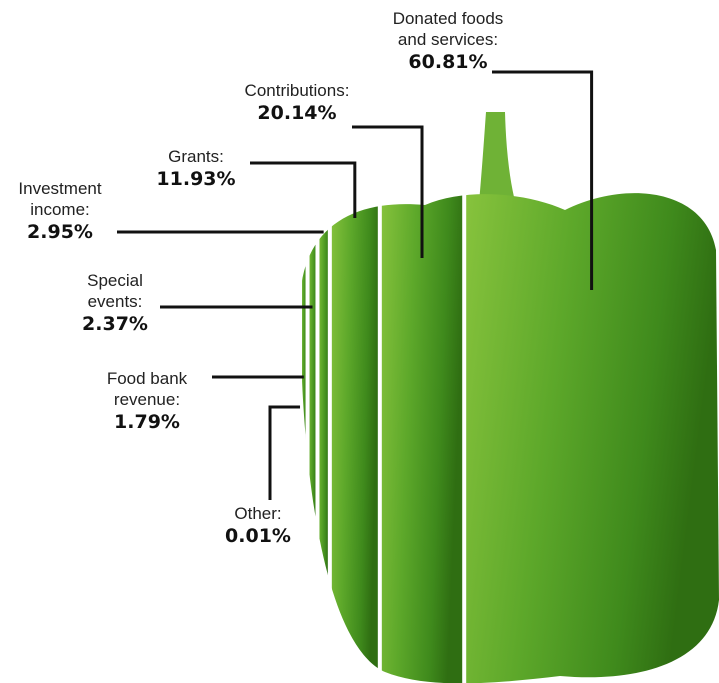 Image resolution: width=719 pixels, height=683 pixels. What do you see at coordinates (258, 536) in the screenshot?
I see `value-label: 0.01%` at bounding box center [258, 536].